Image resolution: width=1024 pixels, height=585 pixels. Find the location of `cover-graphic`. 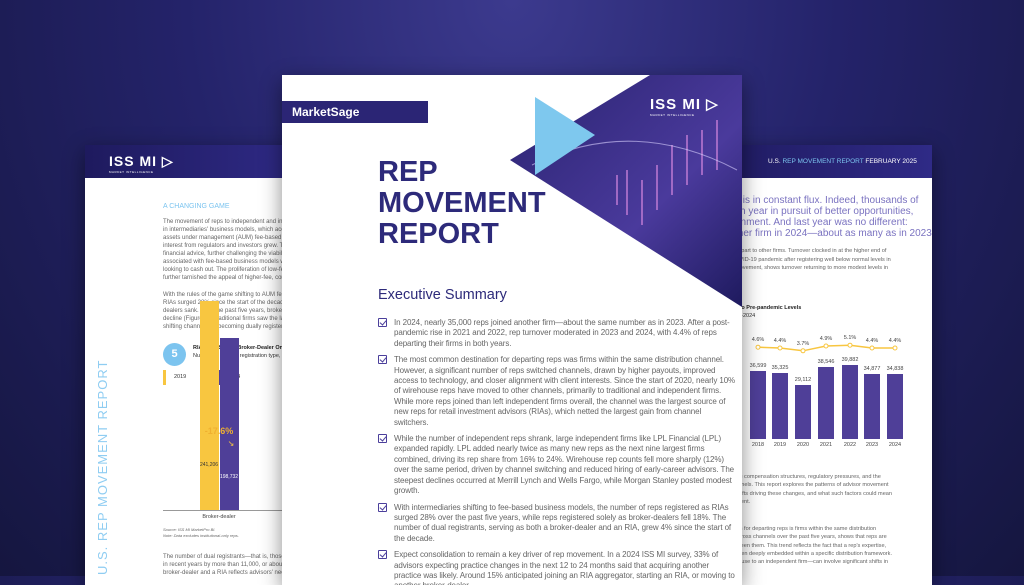

cover-graphic is located at coordinates (626, 191).